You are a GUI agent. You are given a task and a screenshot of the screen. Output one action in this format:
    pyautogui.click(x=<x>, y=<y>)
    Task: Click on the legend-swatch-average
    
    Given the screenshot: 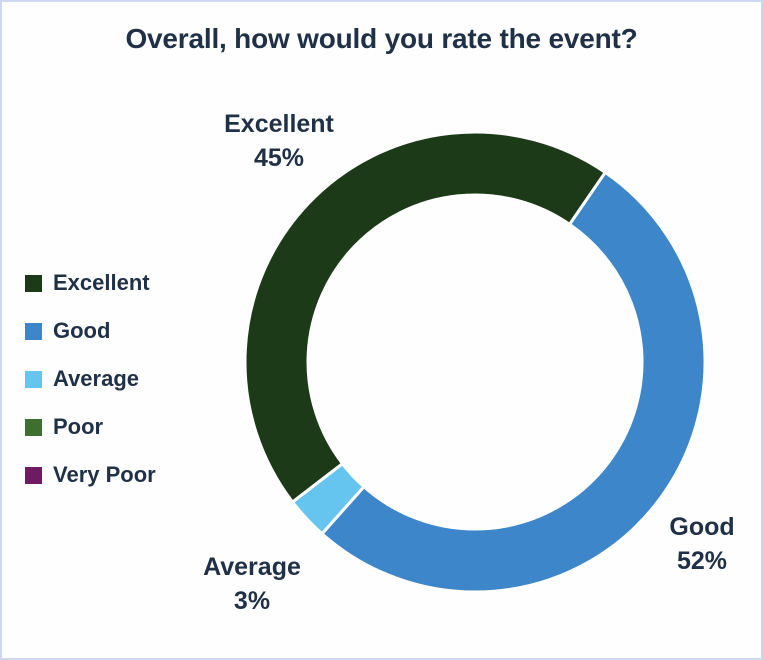 What is the action you would take?
    pyautogui.click(x=33, y=379)
    